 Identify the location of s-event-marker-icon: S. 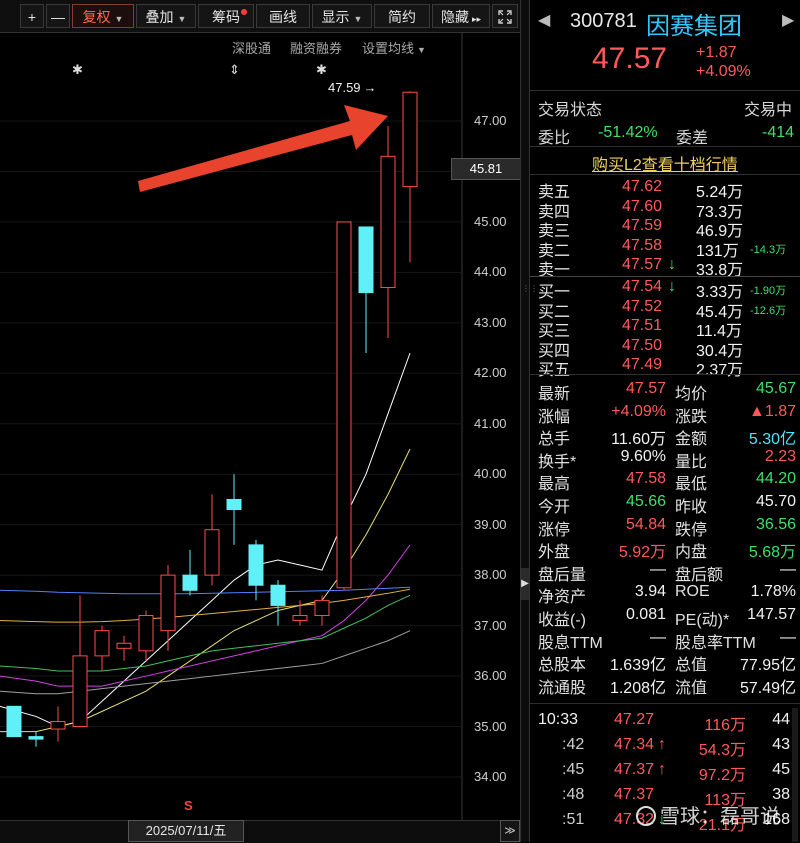
(188, 805).